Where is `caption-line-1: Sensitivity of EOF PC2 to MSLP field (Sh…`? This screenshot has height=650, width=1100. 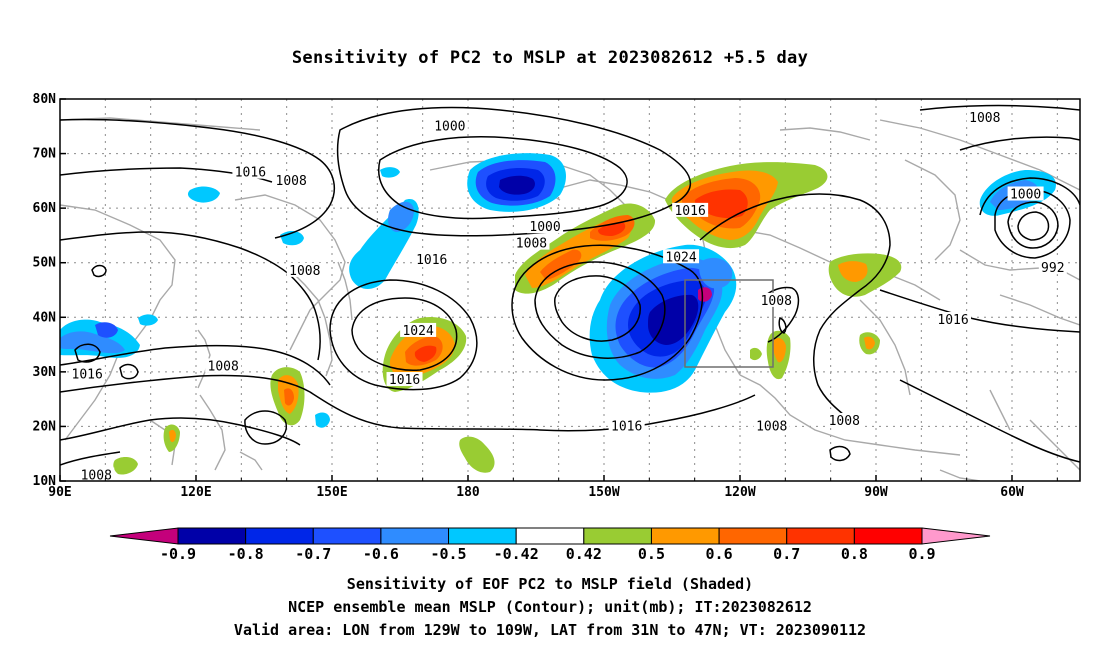 caption-line-1: Sensitivity of EOF PC2 to MSLP field (Sh… is located at coordinates (550, 584).